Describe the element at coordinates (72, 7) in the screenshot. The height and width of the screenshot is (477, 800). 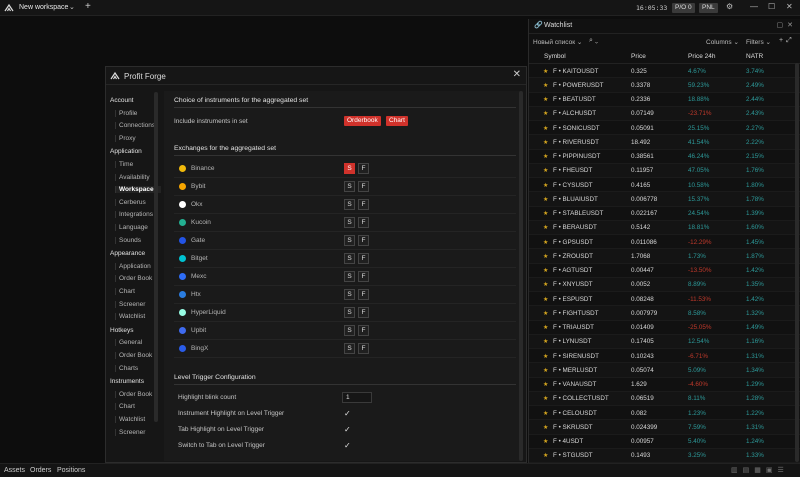
I see `chevron-down-icon: ⌄` at that location.